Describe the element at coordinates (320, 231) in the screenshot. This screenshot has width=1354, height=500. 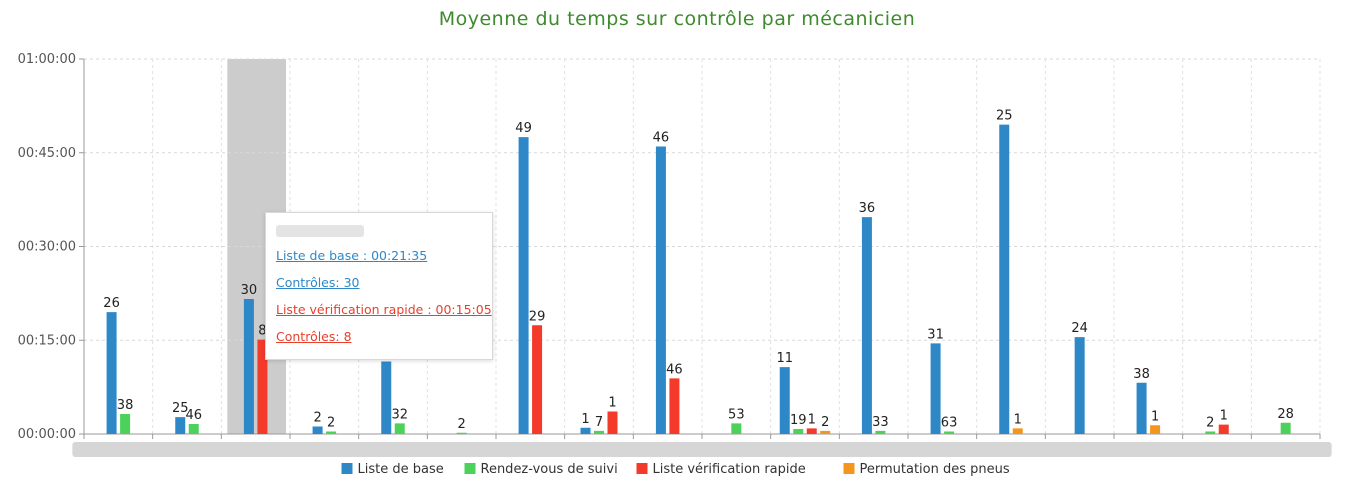
I see `tooltip-redacted-name` at that location.